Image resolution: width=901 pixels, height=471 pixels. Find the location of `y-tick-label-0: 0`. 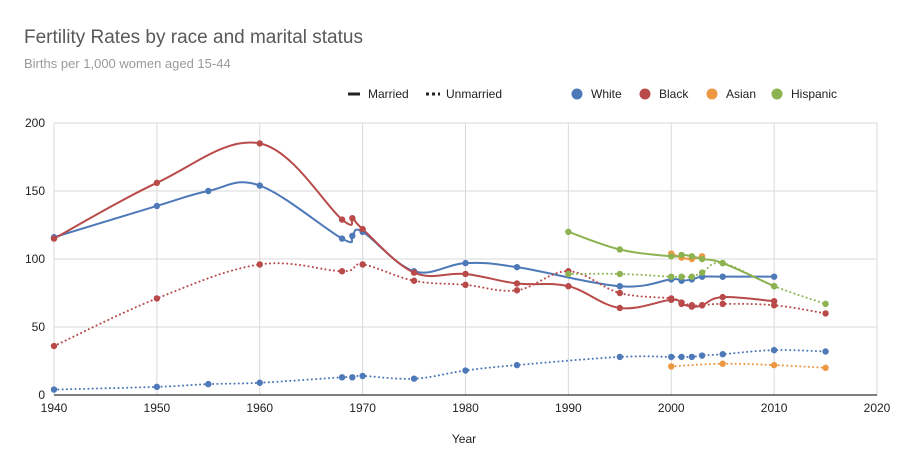

y-tick-label-0: 0 is located at coordinates (41, 395).